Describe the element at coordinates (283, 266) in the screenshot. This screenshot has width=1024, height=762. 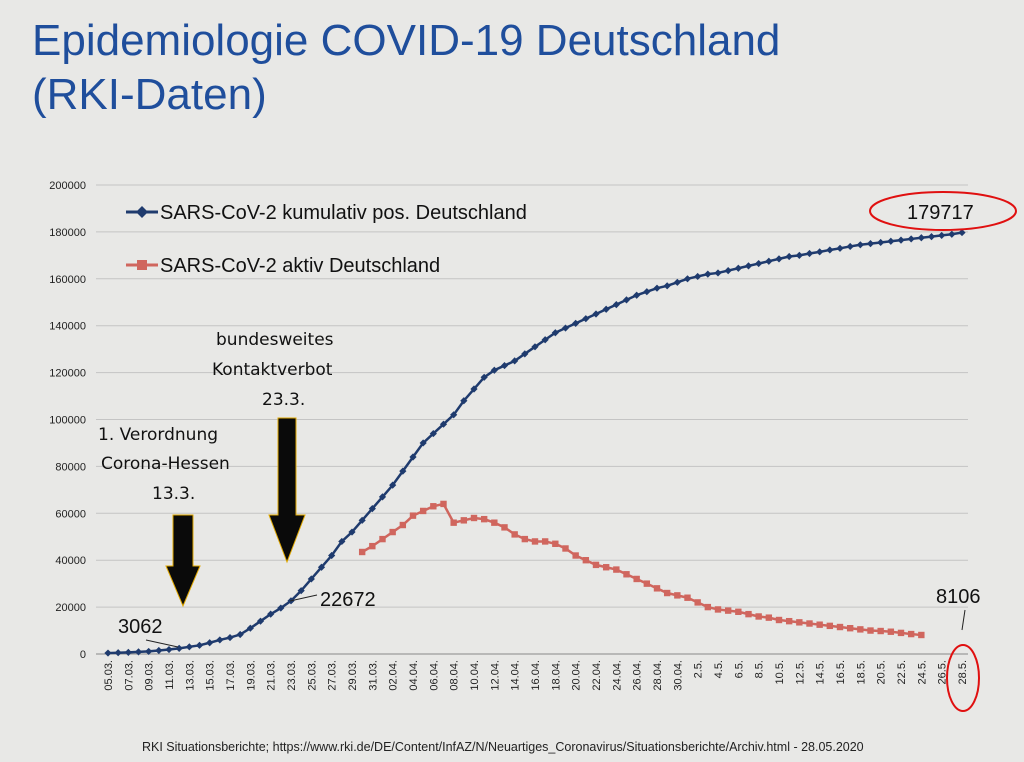
I see `legend-entry-active: SARS-CoV-2 aktiv Deutschland` at that location.